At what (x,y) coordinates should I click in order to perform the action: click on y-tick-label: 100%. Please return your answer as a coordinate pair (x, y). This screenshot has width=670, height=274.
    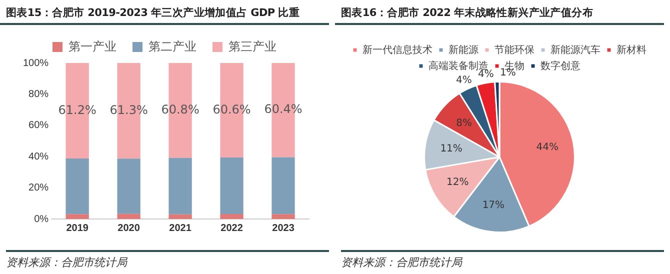
    Looking at the image, I should click on (36, 63).